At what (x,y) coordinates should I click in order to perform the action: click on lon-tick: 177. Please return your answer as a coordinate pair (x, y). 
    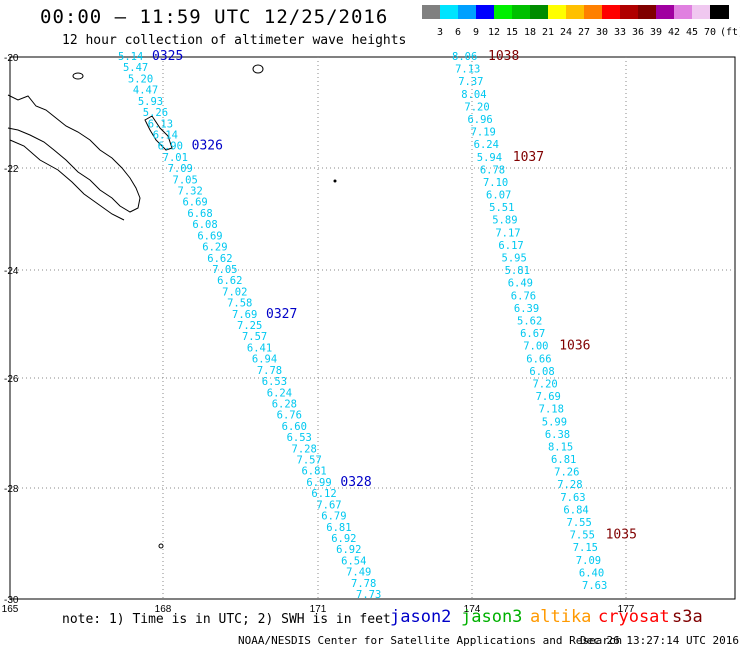
    Looking at the image, I should click on (626, 609).